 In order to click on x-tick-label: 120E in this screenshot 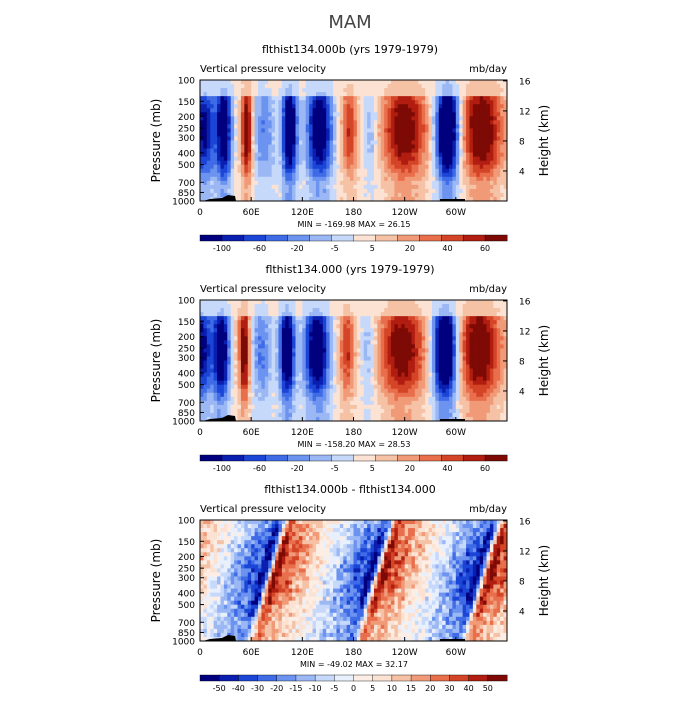, I will do `click(302, 213)`.